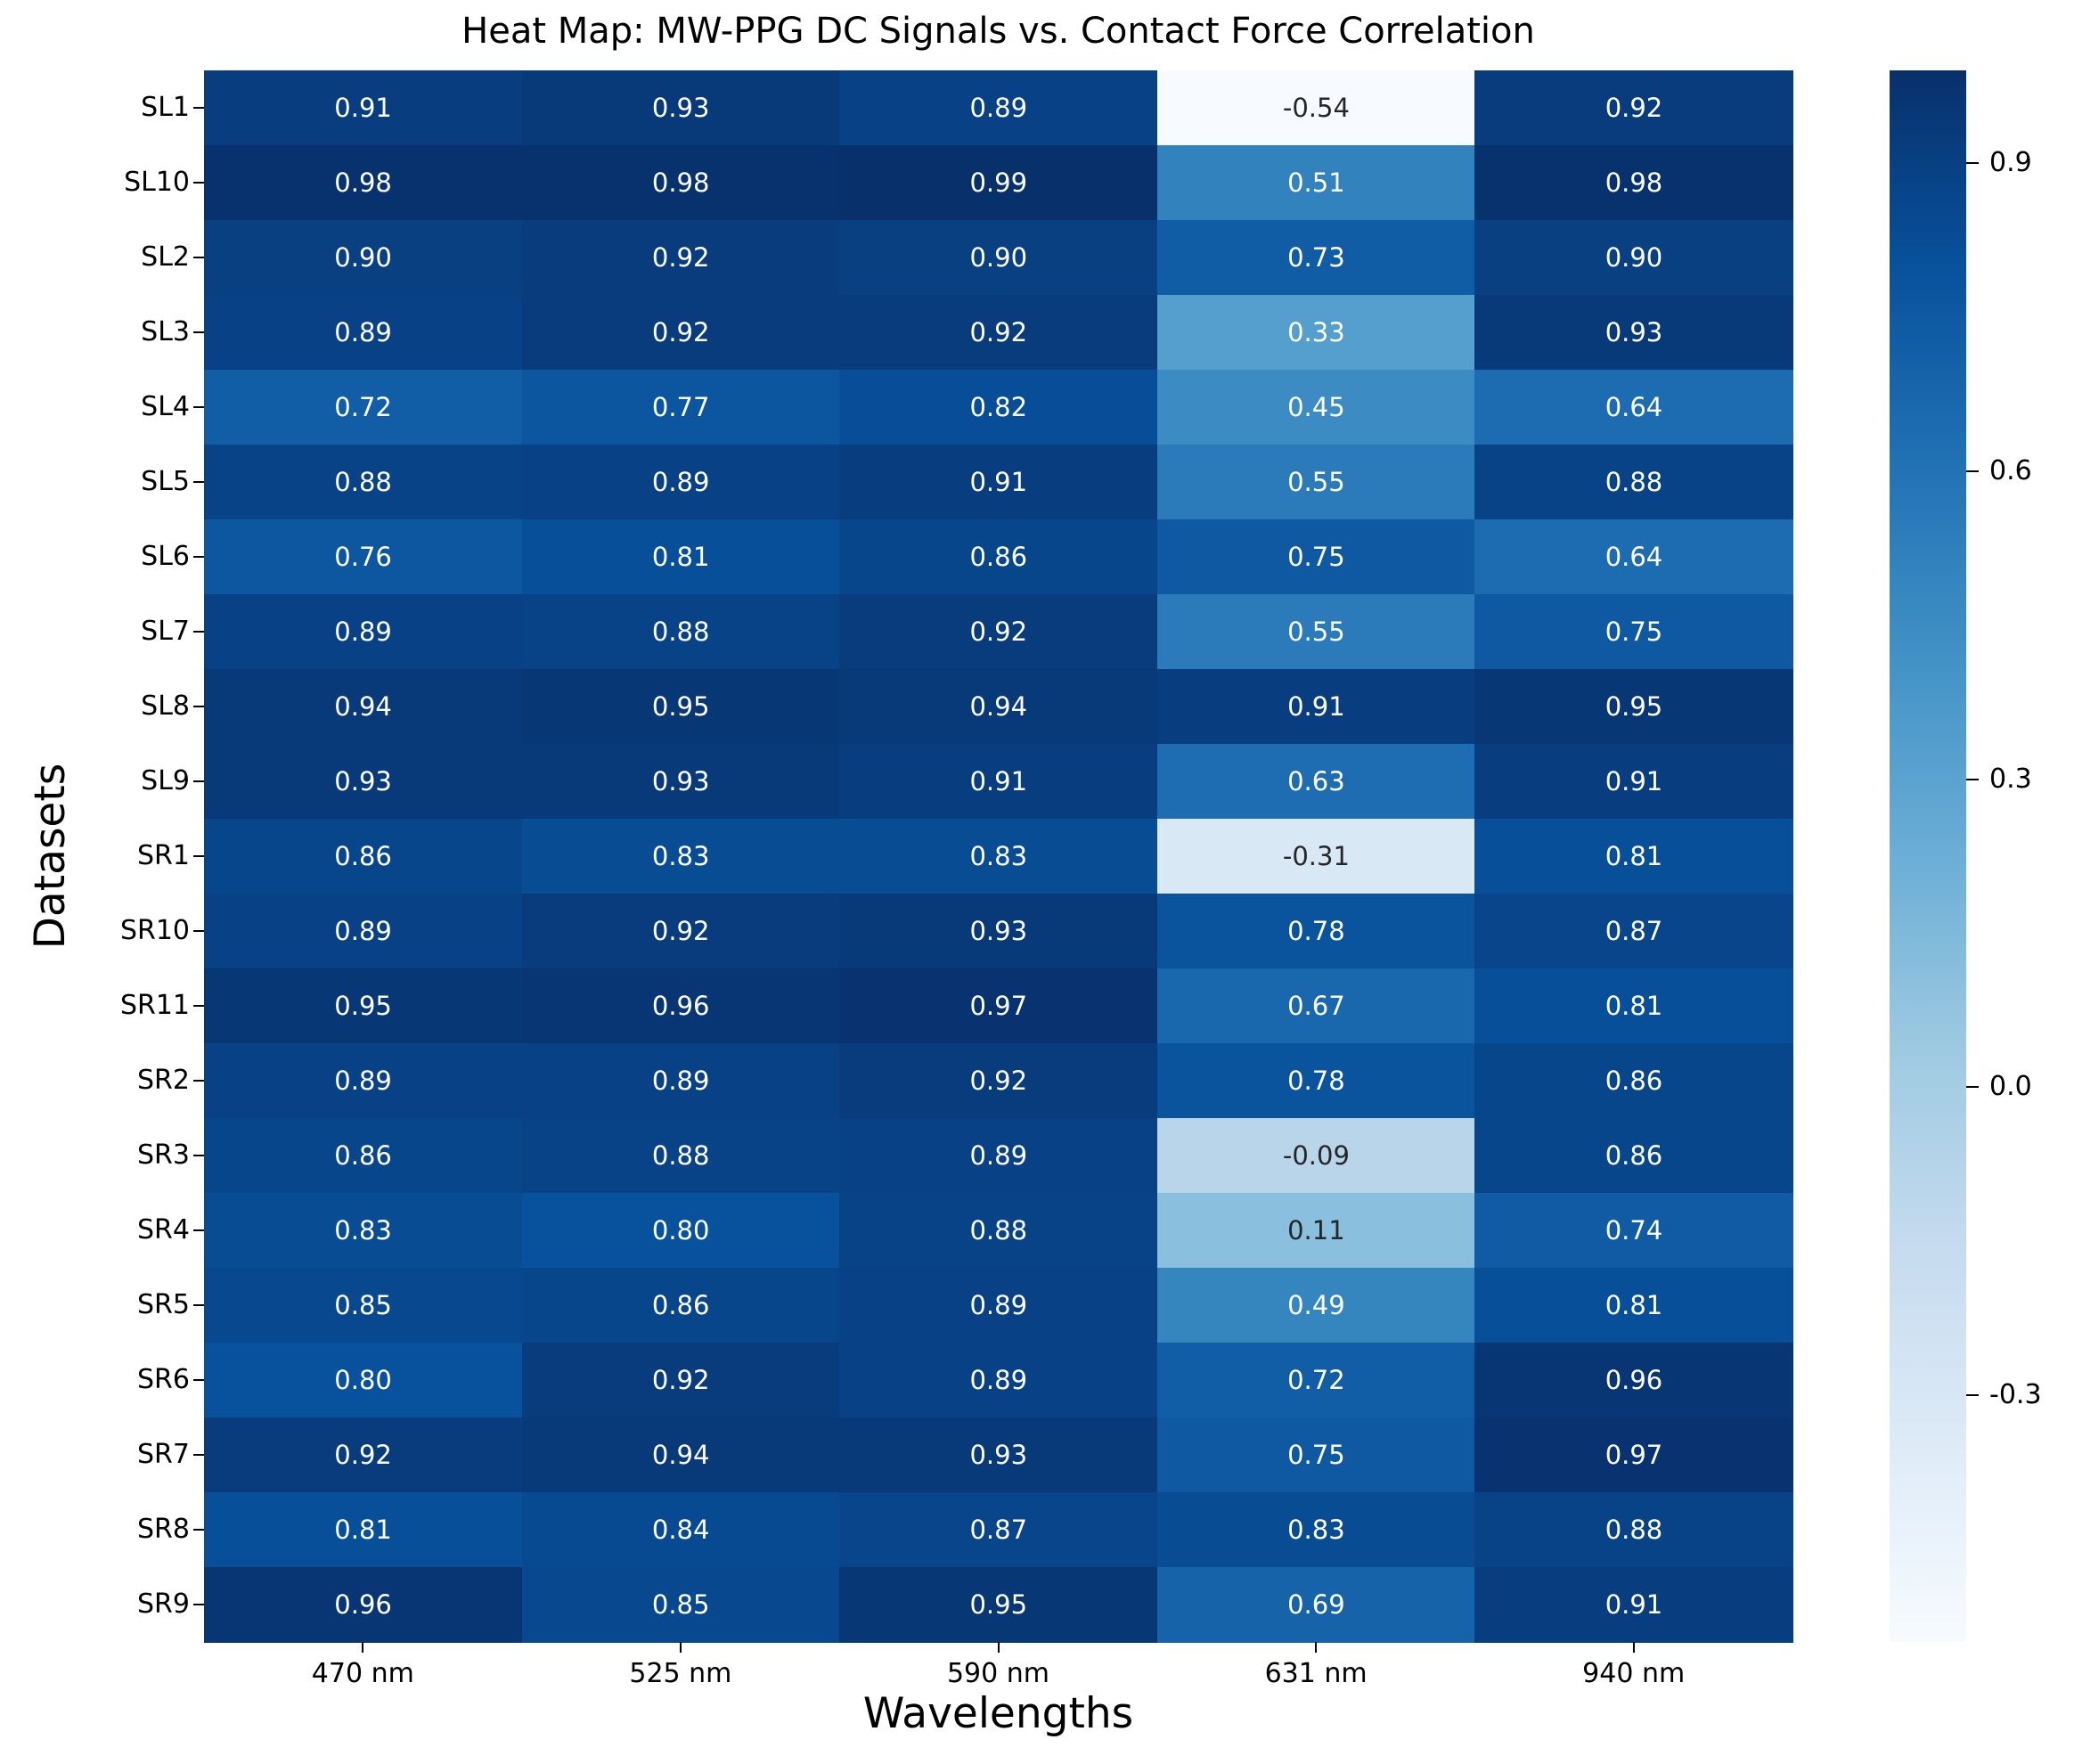 The image size is (2074, 1764). What do you see at coordinates (1316, 257) in the screenshot?
I see `cell-value: 0.73` at bounding box center [1316, 257].